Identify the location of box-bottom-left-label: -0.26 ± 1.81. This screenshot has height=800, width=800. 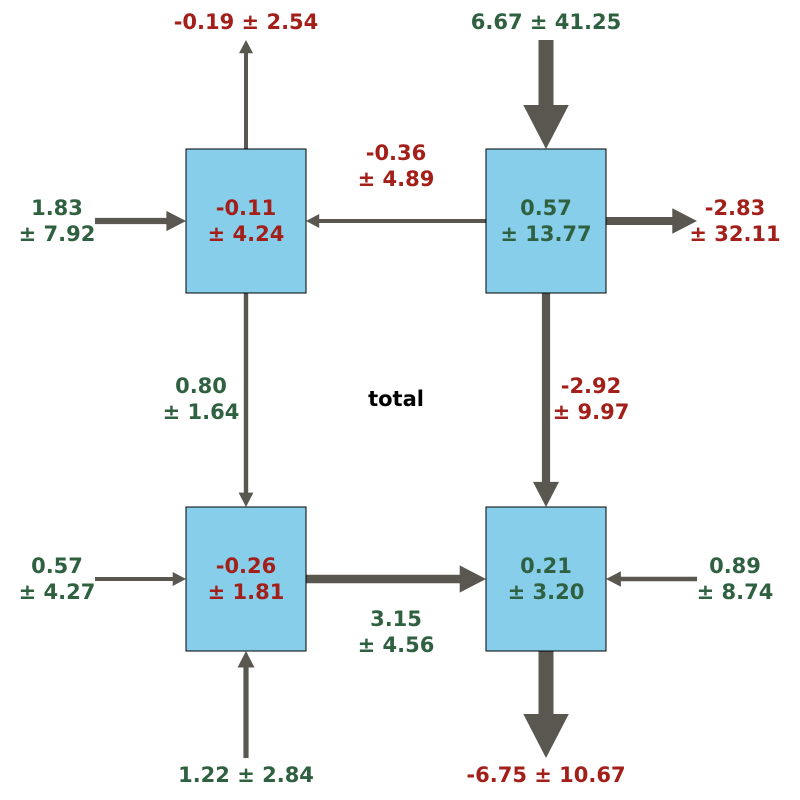
(246, 579).